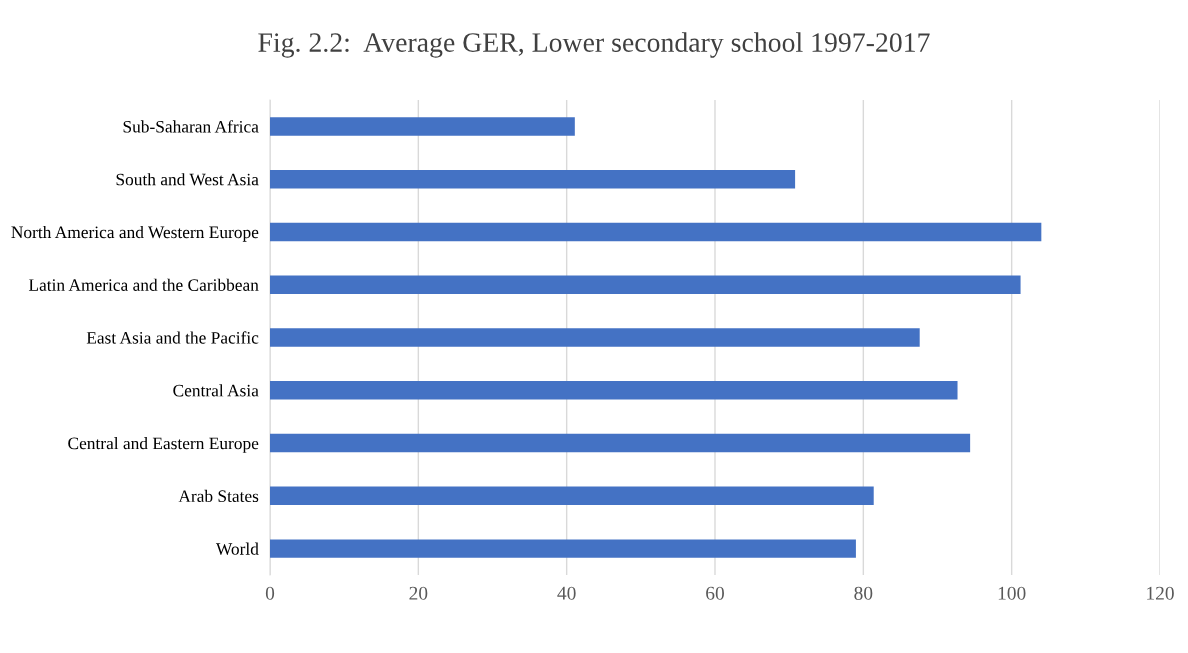 This screenshot has height=653, width=1188. I want to click on y-tick-label: North America and Western Europe, so click(135, 233).